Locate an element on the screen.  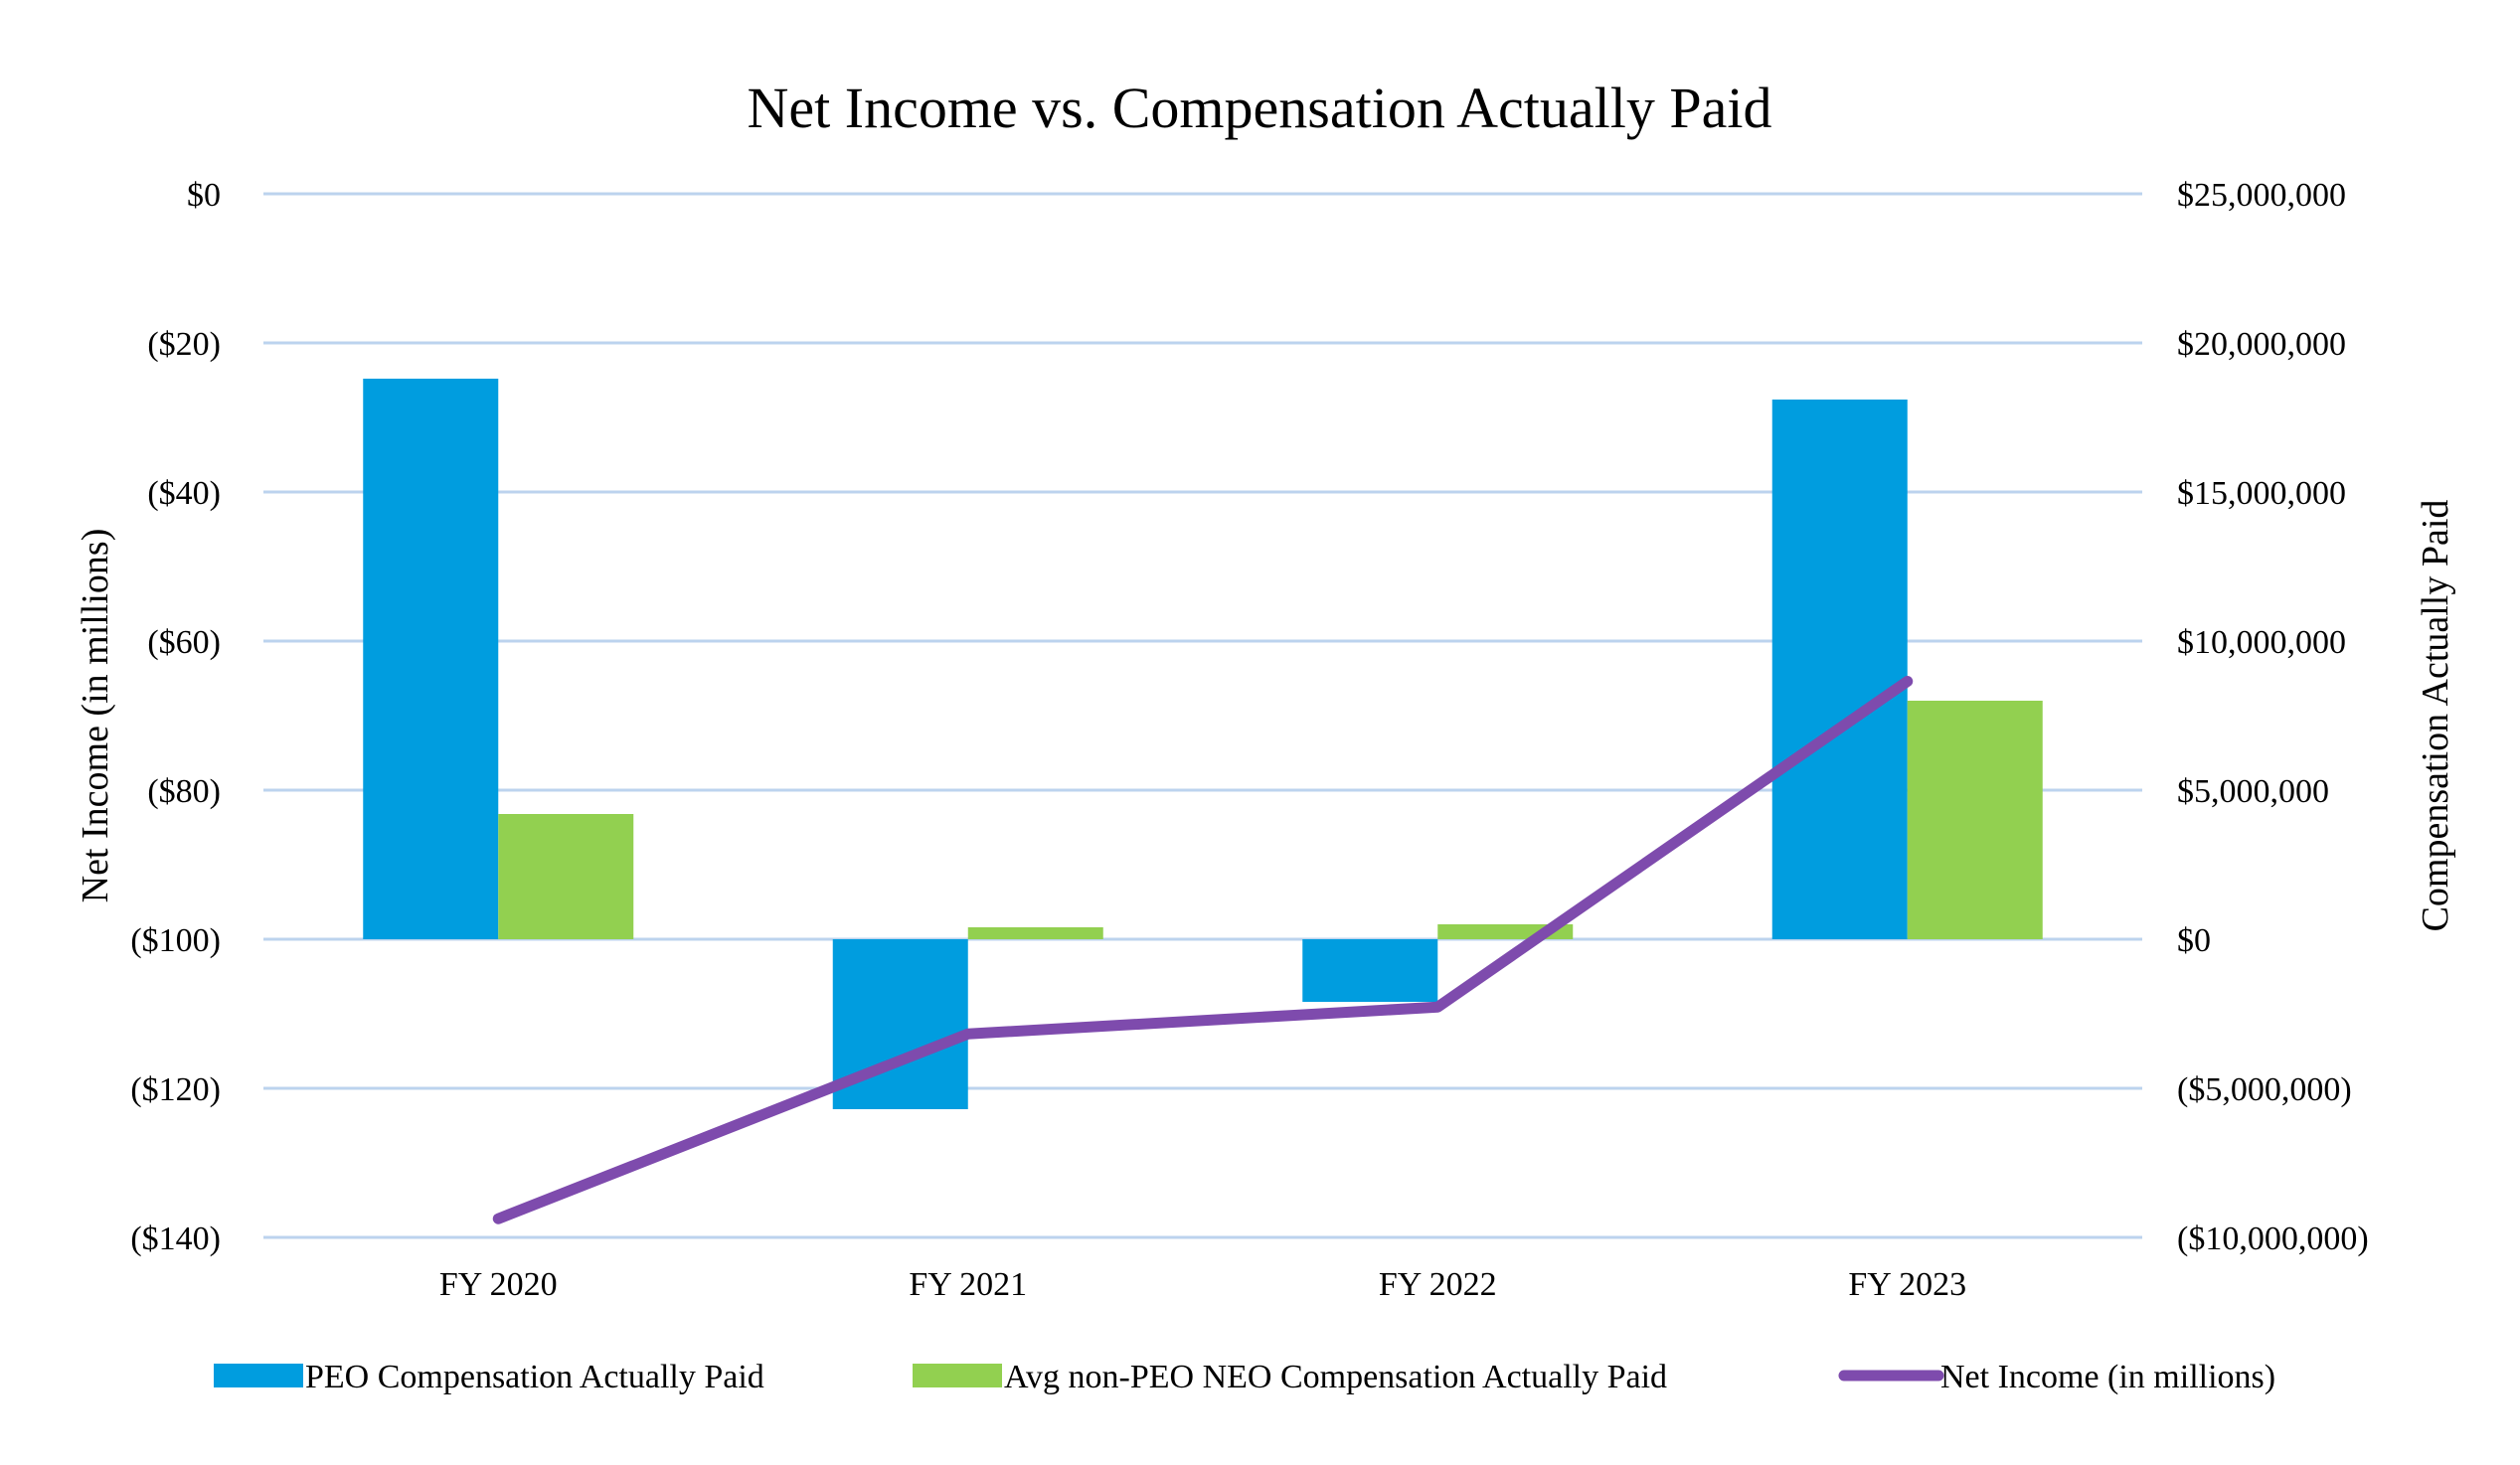
left-tick-label: ($80) is located at coordinates (184, 791).